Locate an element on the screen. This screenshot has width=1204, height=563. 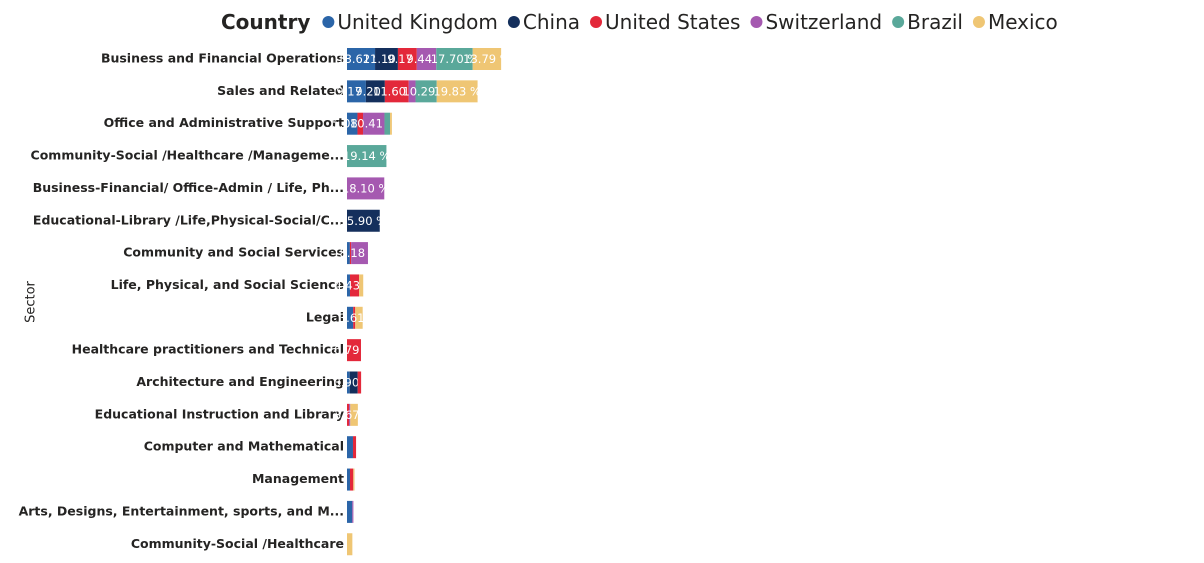
legend-label-4: Brazil is located at coordinates (935, 22).